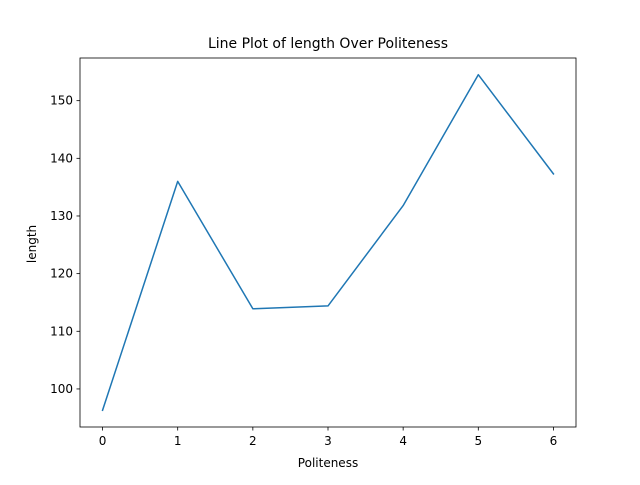  I want to click on x-tick-label: 0, so click(103, 441).